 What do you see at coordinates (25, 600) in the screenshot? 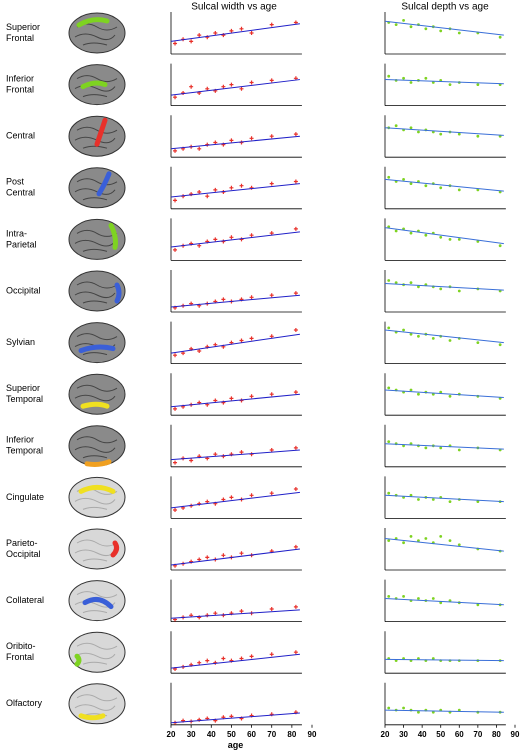
I see `region-label: Collateral` at bounding box center [25, 600].